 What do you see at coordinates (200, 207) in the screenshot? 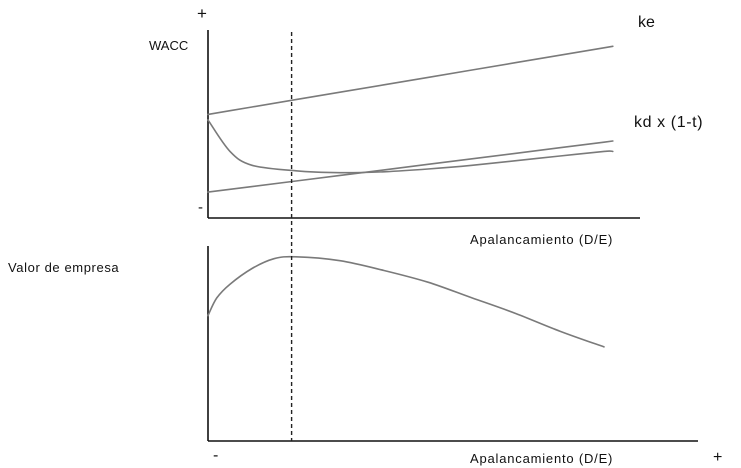
I see `wacc-y-tick-low: -` at bounding box center [200, 207].